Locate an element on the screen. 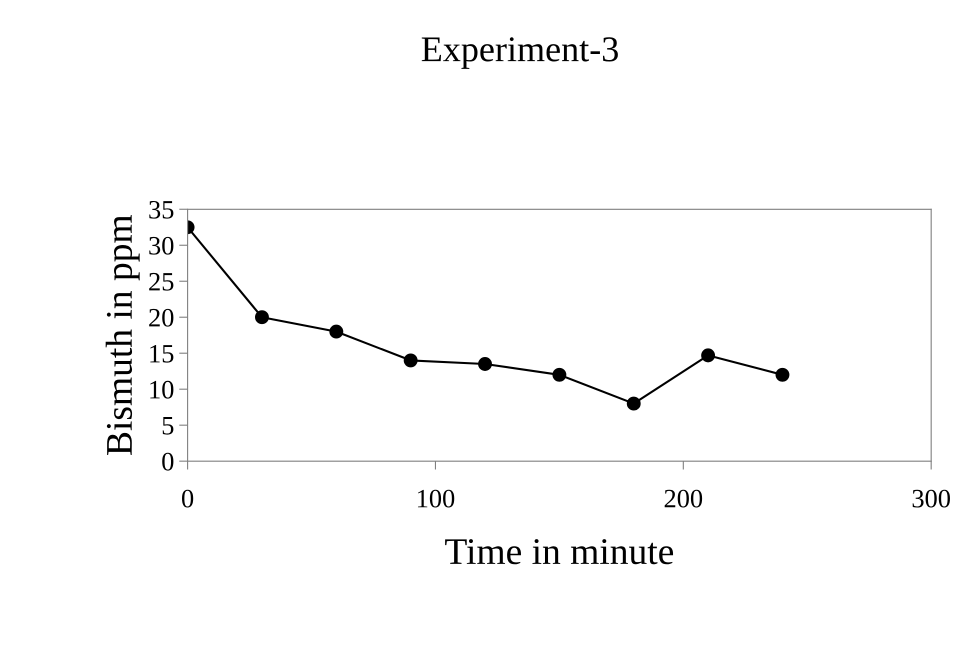 The image size is (972, 656). y-tick-label: 10 is located at coordinates (162, 389).